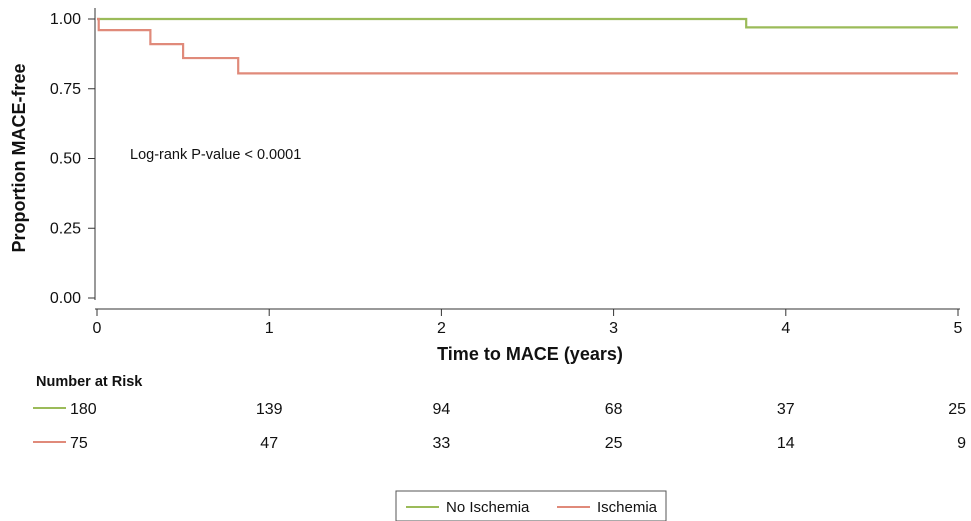  Describe the element at coordinates (613, 328) in the screenshot. I see `x-tick-label: 3` at that location.